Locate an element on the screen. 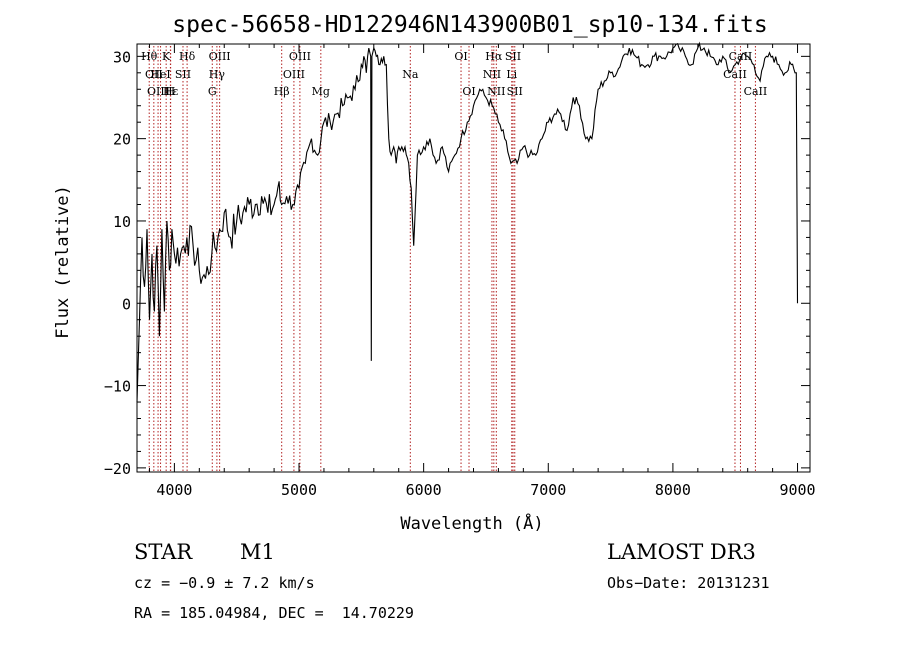  line-marker-label: Li is located at coordinates (511, 74).